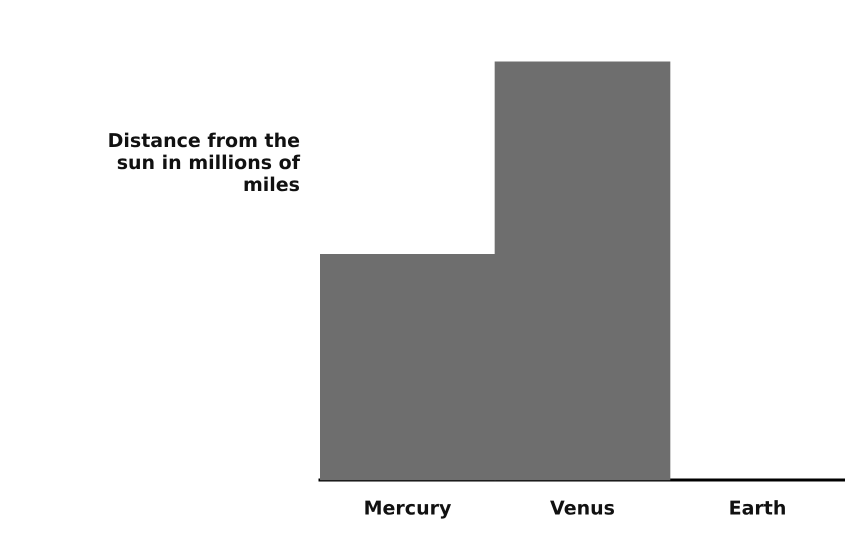  I want to click on x-tick-label: Mercury, so click(408, 509).